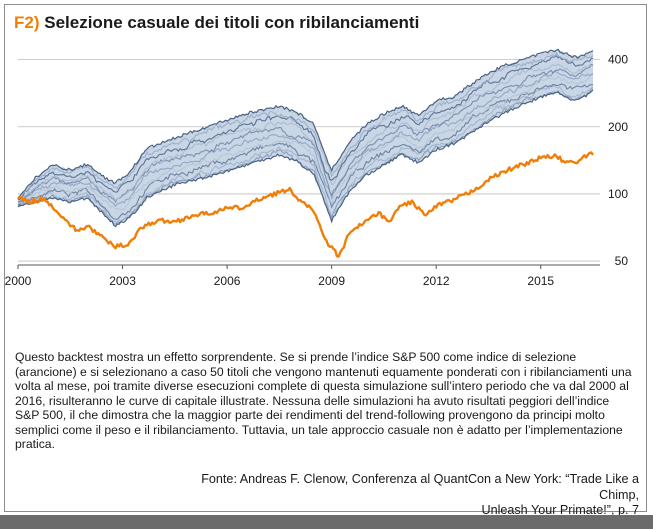  What do you see at coordinates (326, 522) in the screenshot?
I see `bottom-bar` at bounding box center [326, 522].